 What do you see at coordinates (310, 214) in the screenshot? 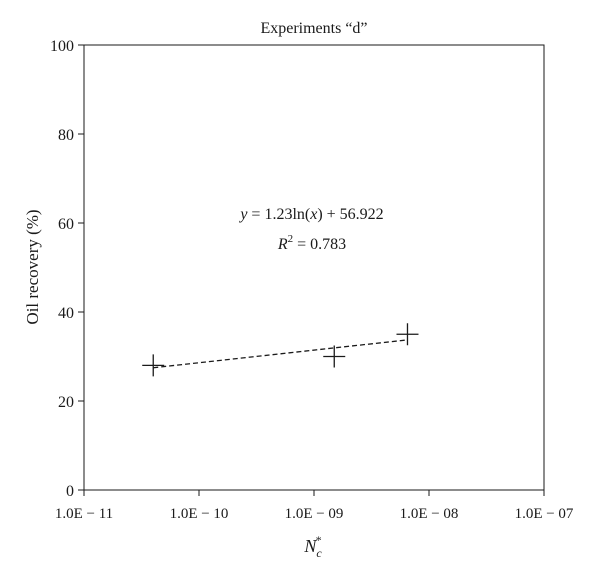
I see `trend-equation: y = 1.23ln(x) + 56.922` at bounding box center [310, 214].